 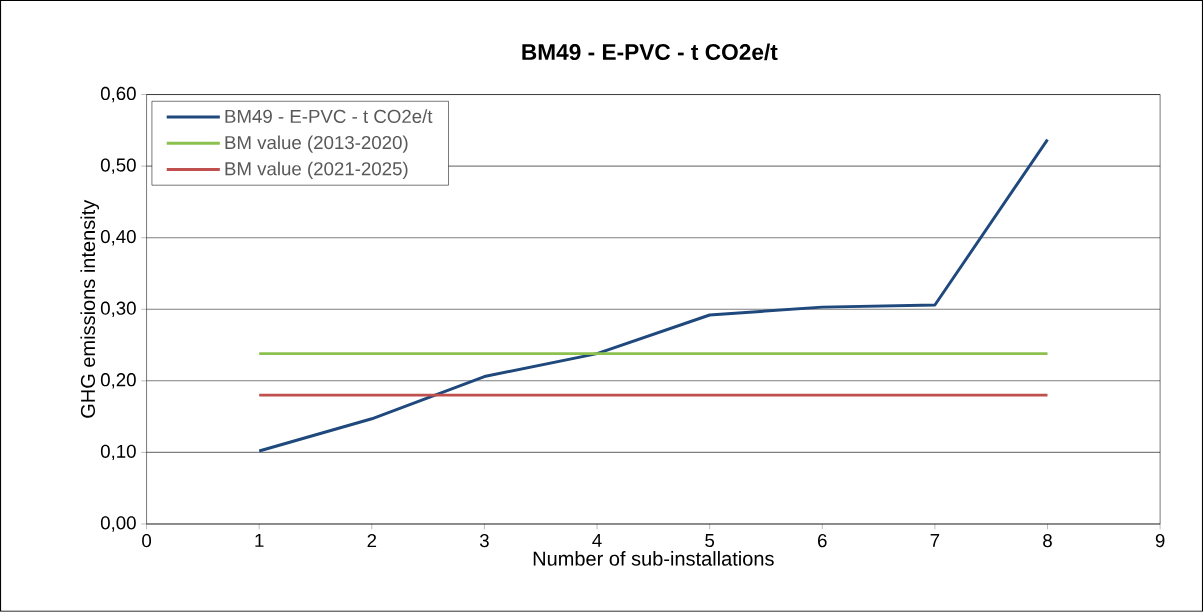 What do you see at coordinates (372, 541) in the screenshot?
I see `x-tick-label: 2` at bounding box center [372, 541].